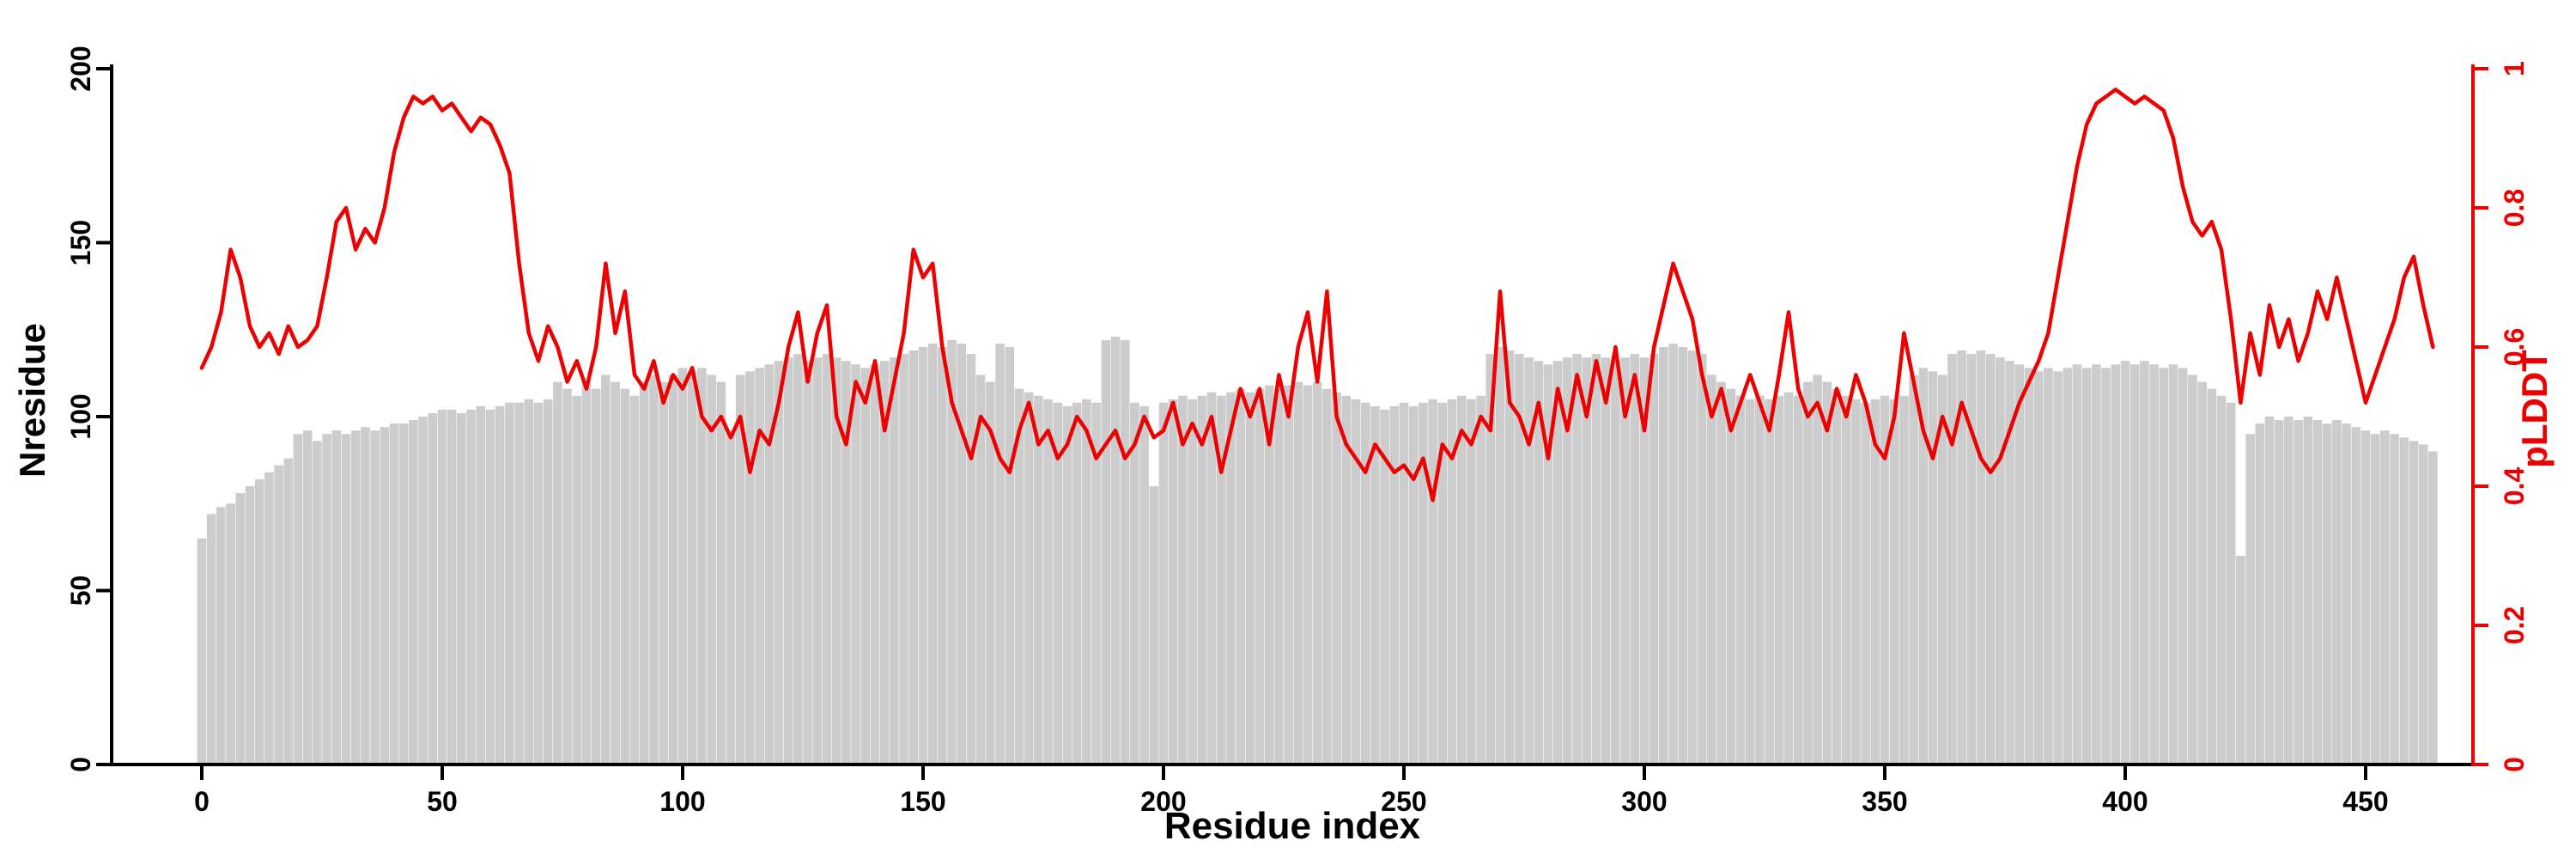  I want to click on right-axis-title: pLDDT, so click(2535, 409).